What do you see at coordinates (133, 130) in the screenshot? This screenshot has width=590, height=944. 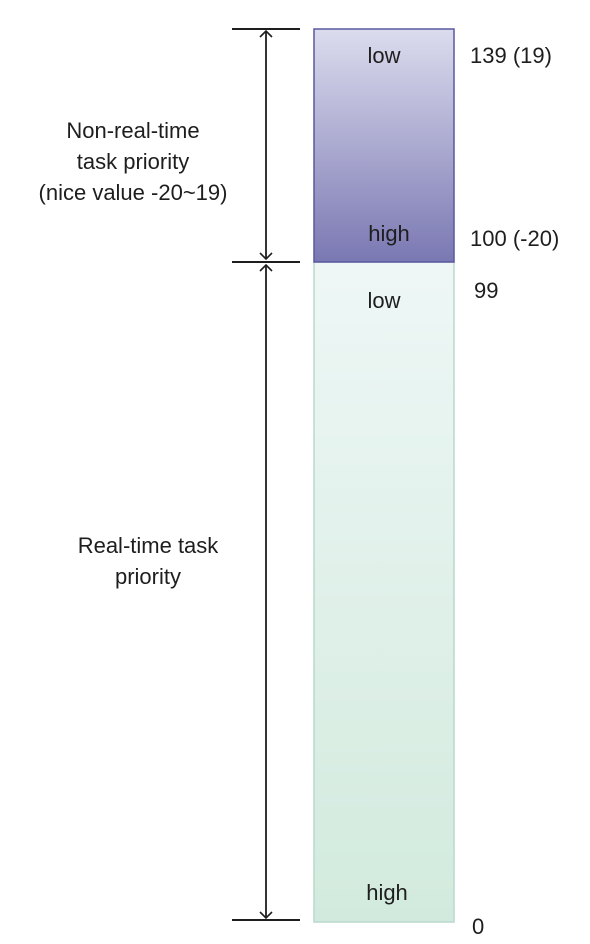 I see `non-real-time-label-line: Non-real-time` at bounding box center [133, 130].